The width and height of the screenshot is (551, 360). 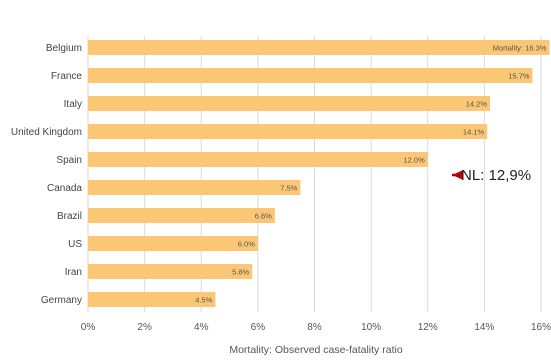 What do you see at coordinates (484, 327) in the screenshot?
I see `x-tick-label: 14%` at bounding box center [484, 327].